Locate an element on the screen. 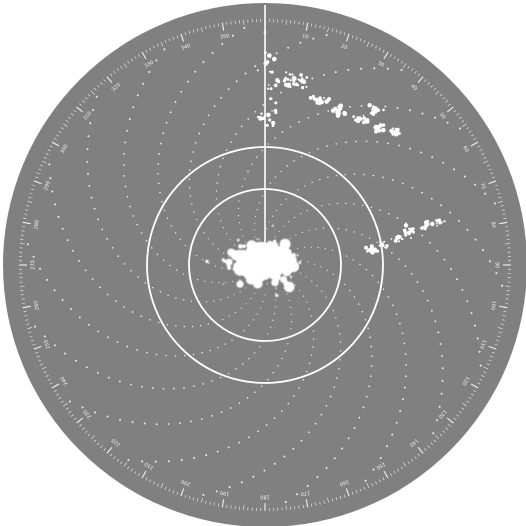 This screenshot has width=526, height=526. bearing-label: 40 is located at coordinates (413, 87).